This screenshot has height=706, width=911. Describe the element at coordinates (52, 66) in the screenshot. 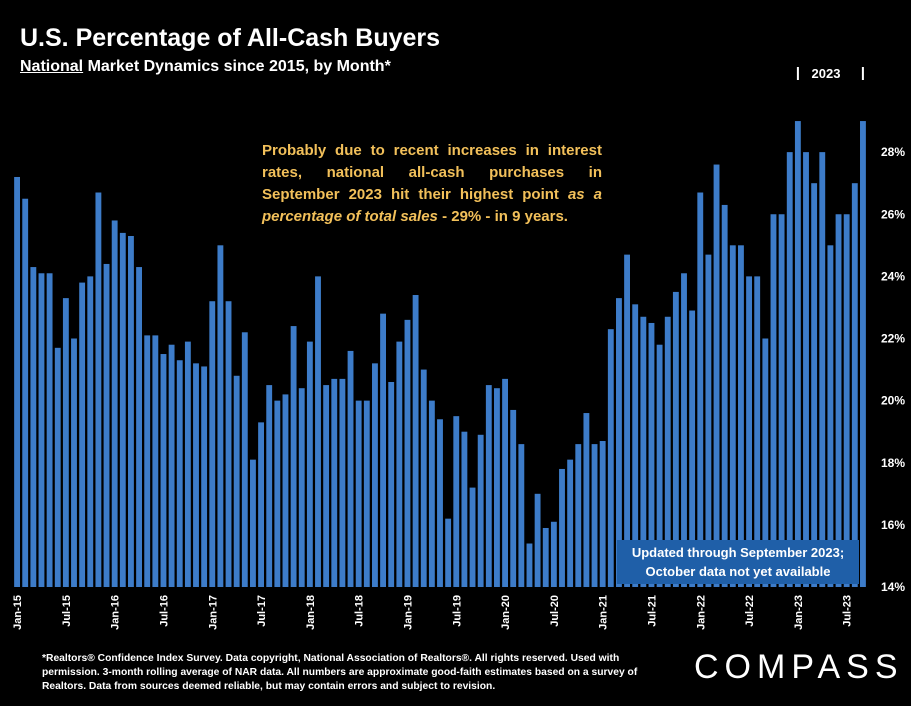

I see `subtitle-national: National` at that location.